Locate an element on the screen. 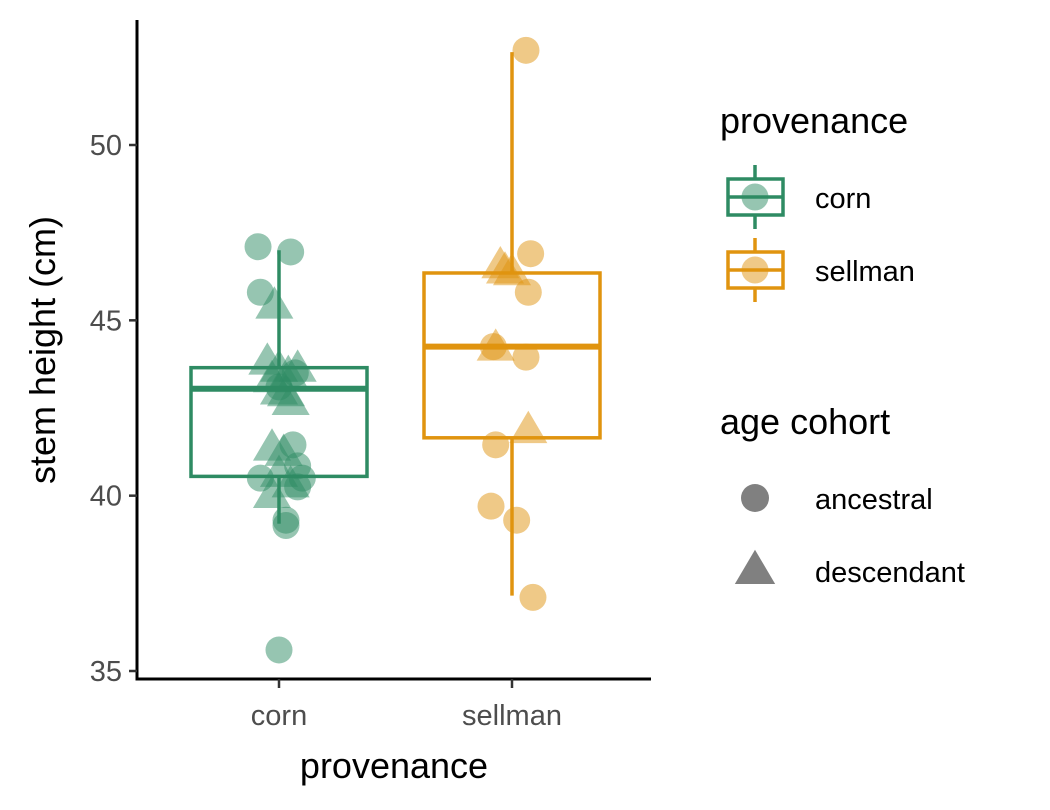  legend-key-sellman: sellman is located at coordinates (820, 270).